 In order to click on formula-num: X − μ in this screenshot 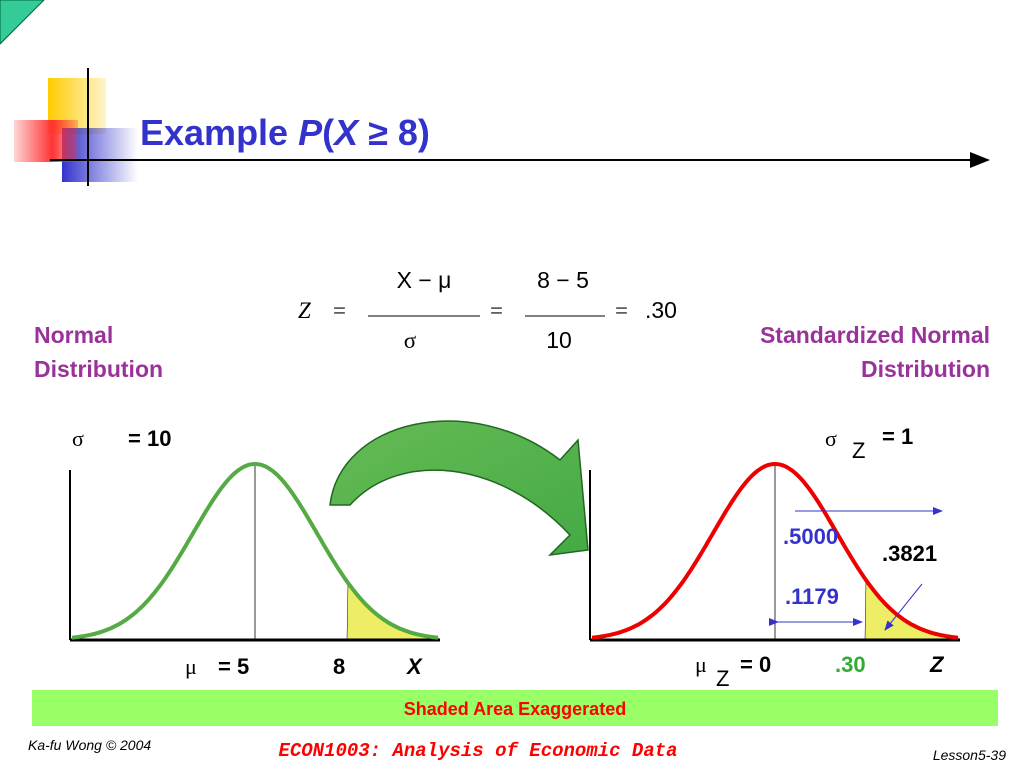, I will do `click(424, 280)`.